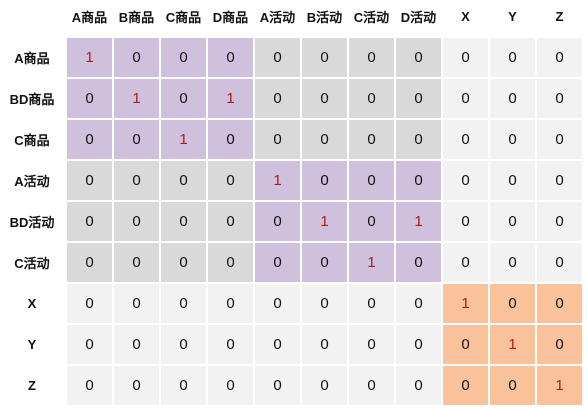 This screenshot has width=587, height=410. I want to click on row-header: A商品, so click(32, 58).